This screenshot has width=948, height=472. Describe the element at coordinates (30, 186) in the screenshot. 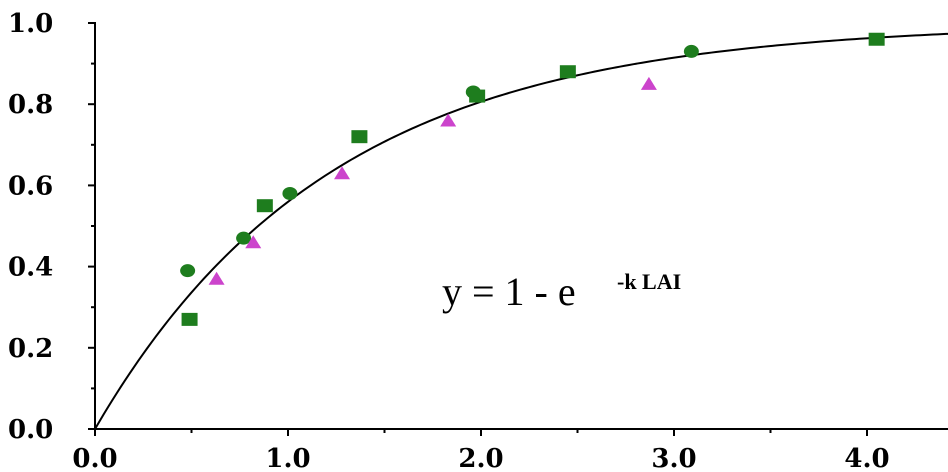

I see `y-tick-label: 0.6` at that location.